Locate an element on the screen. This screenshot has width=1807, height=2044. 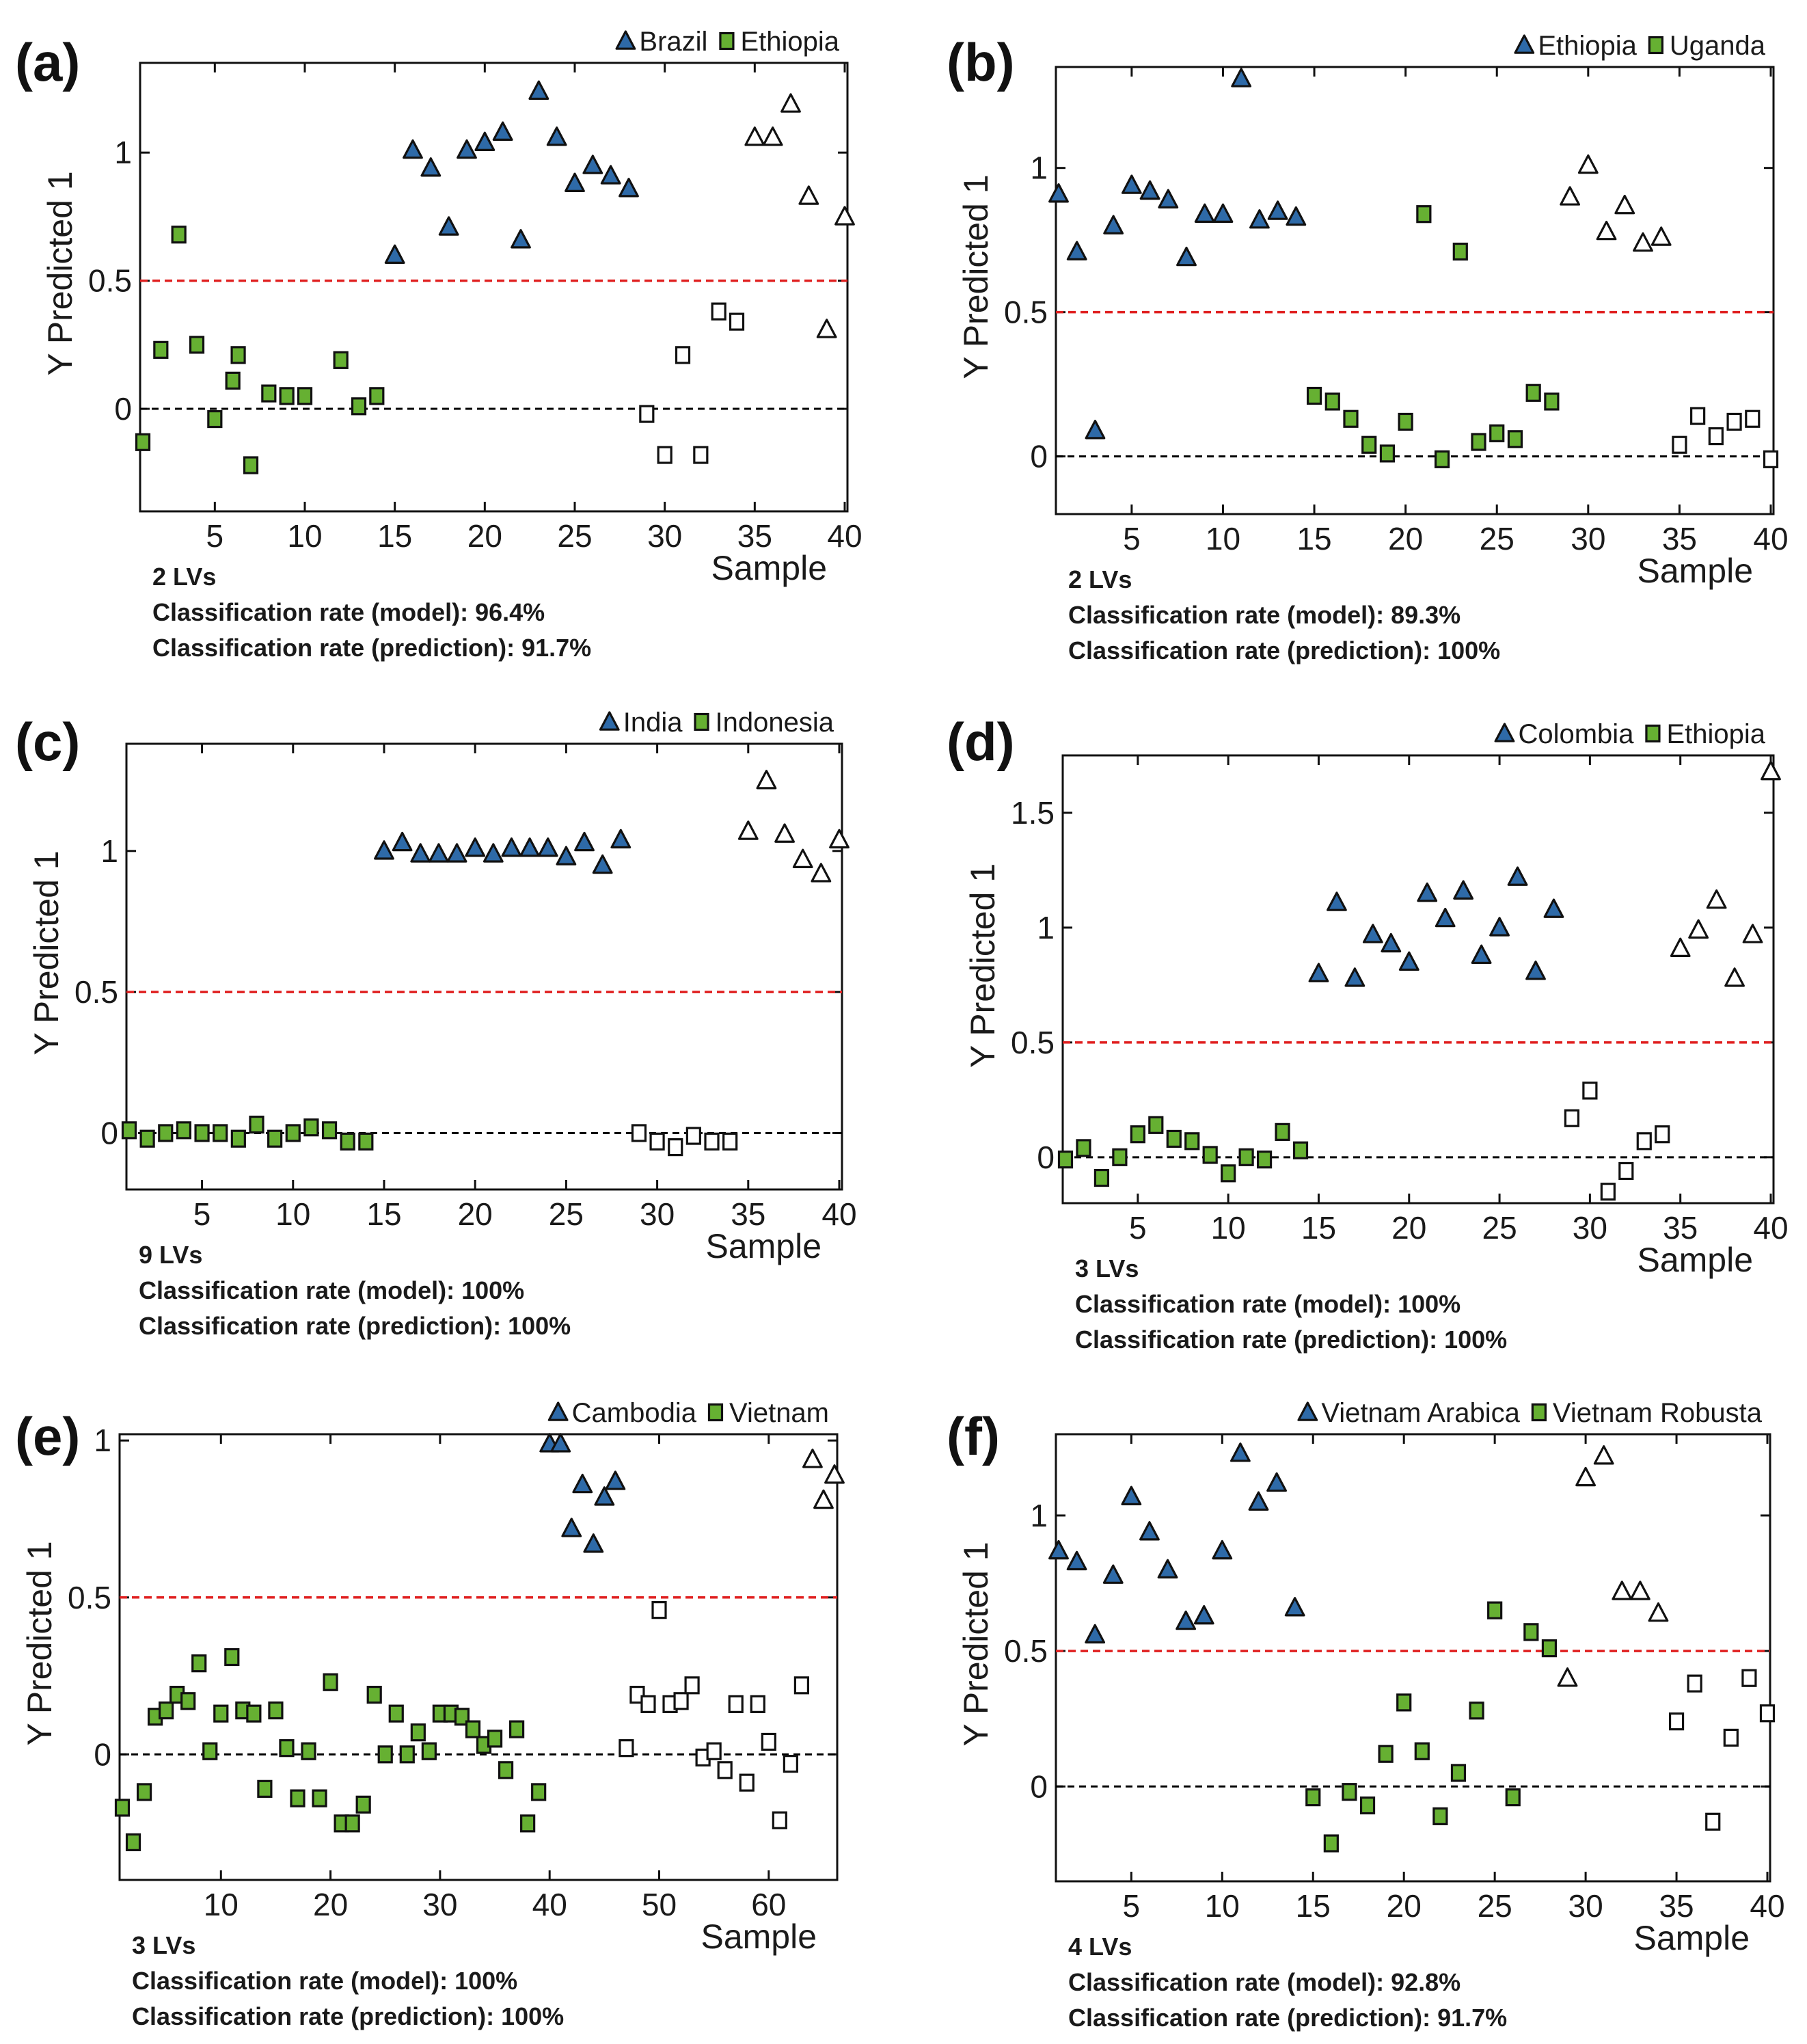
info-line: 9 LVs is located at coordinates (170, 1255).